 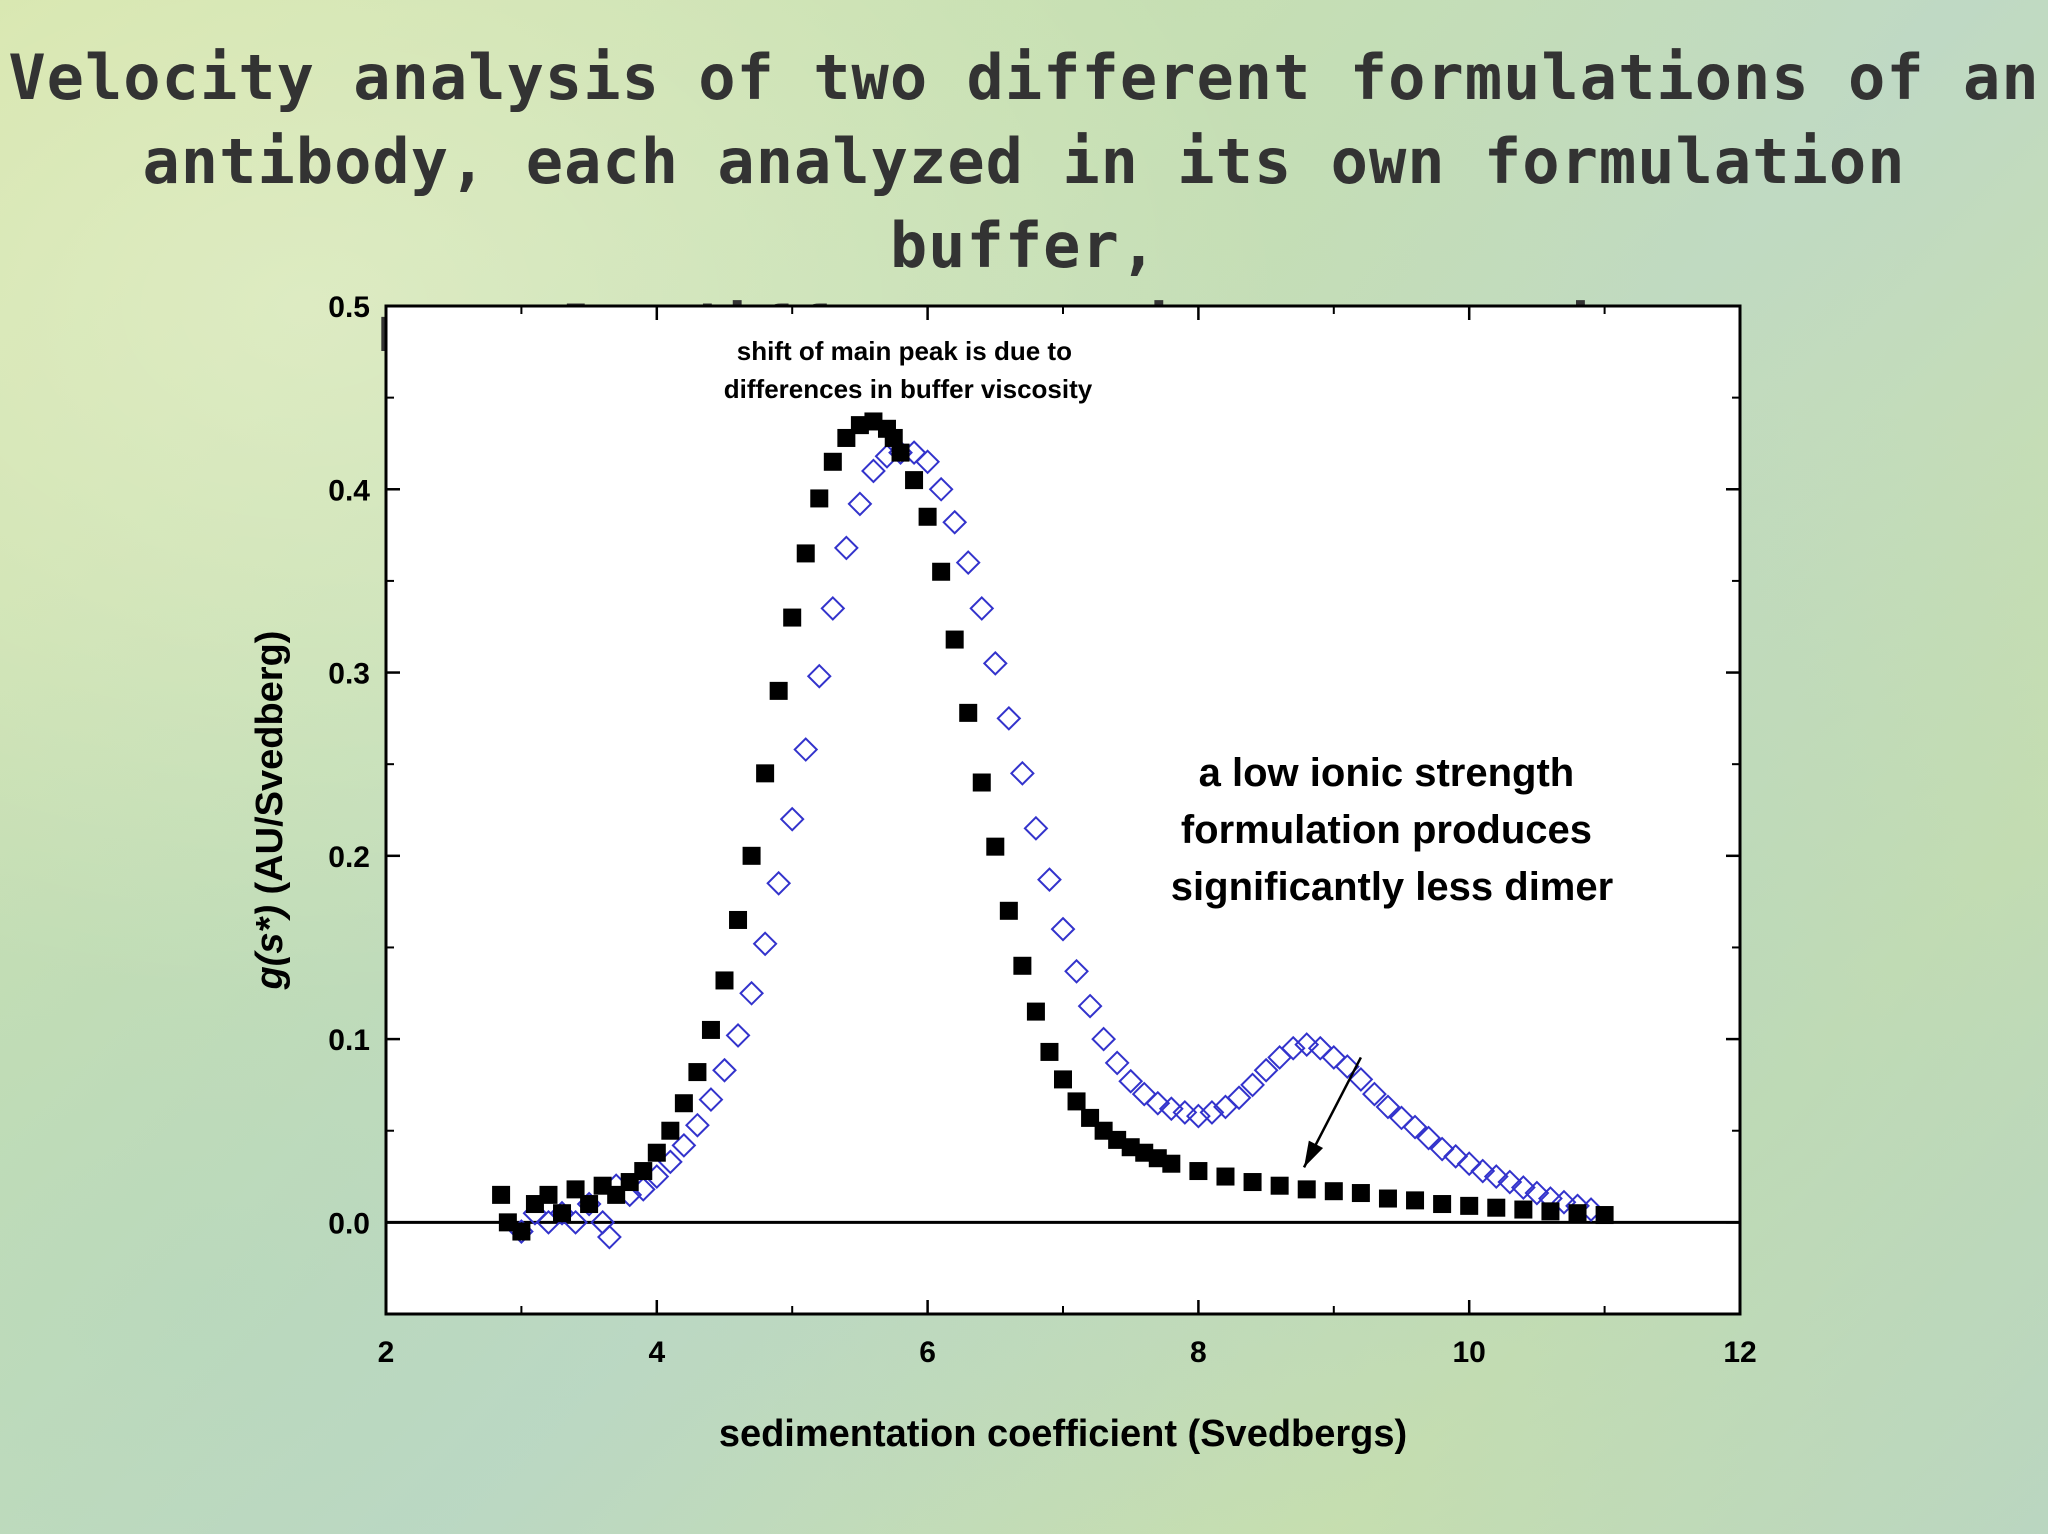 I want to click on peak-annotation-line: differences in buffer viscosity, so click(x=908, y=389).